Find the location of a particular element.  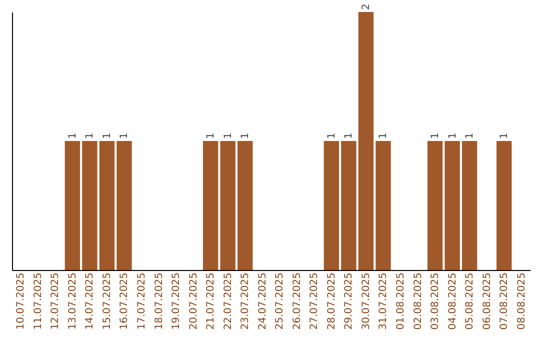

x-tick-label: 24.07.2025 is located at coordinates (262, 301).